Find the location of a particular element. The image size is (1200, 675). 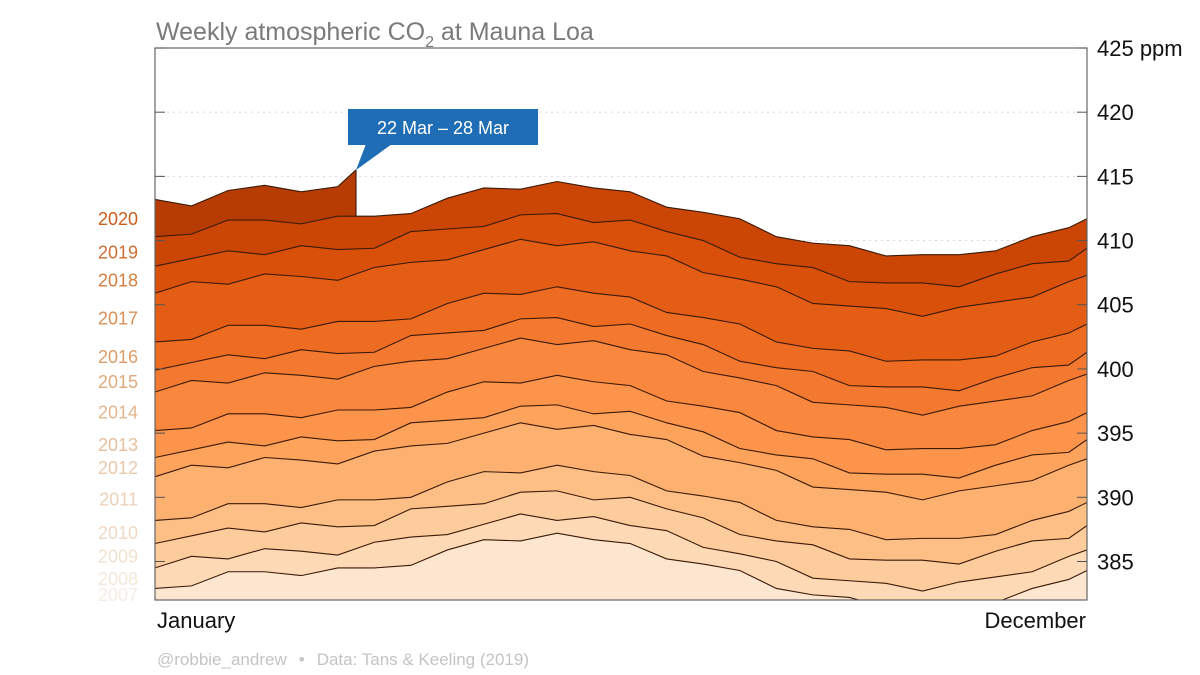

line-2010 is located at coordinates (621, 502).